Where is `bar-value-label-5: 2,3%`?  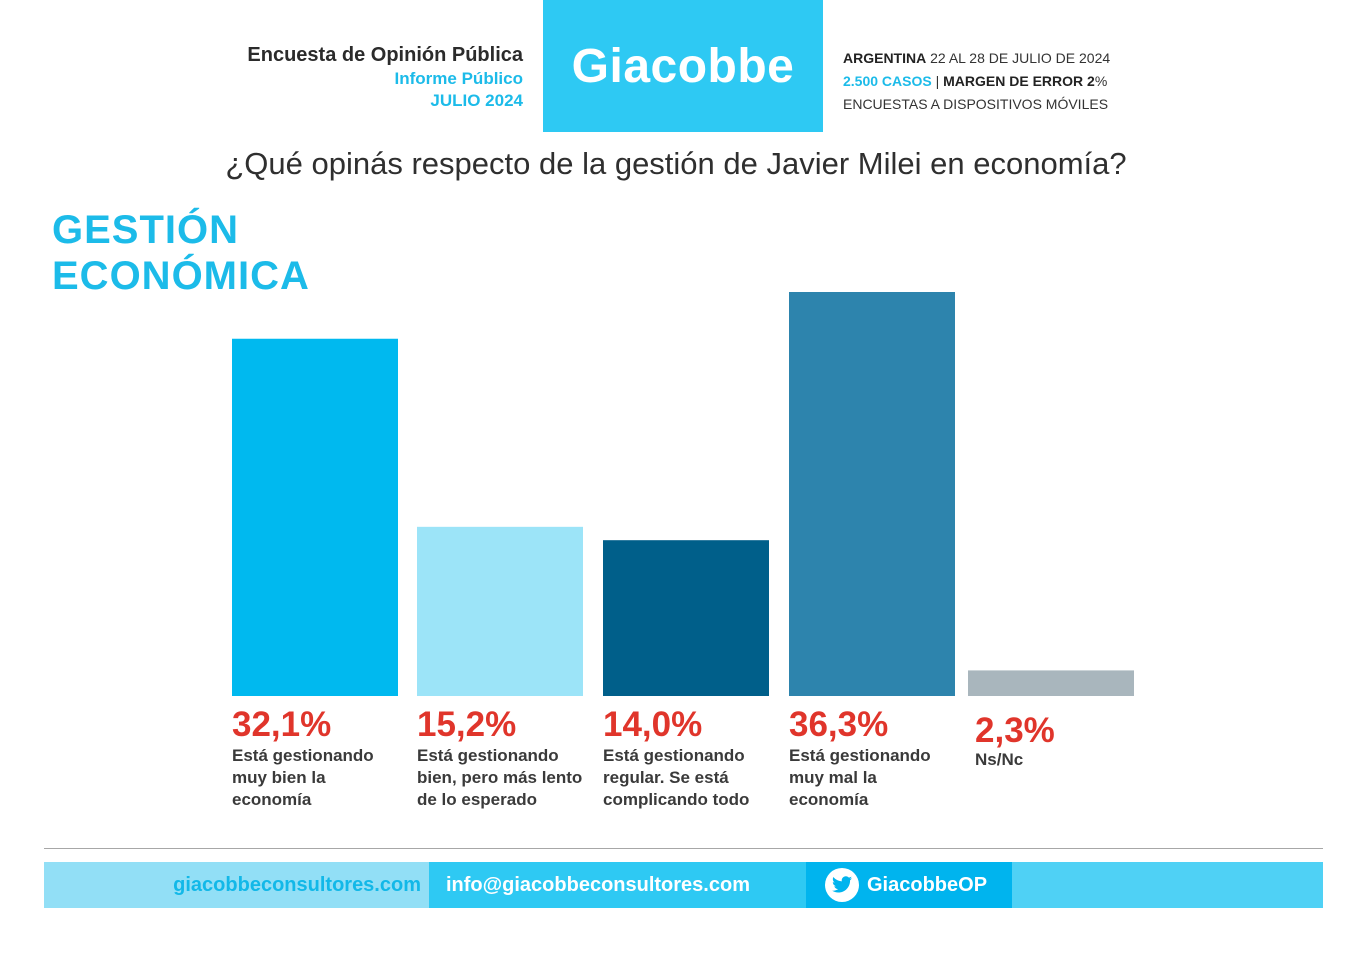
bar-value-label-5: 2,3% is located at coordinates (1015, 730).